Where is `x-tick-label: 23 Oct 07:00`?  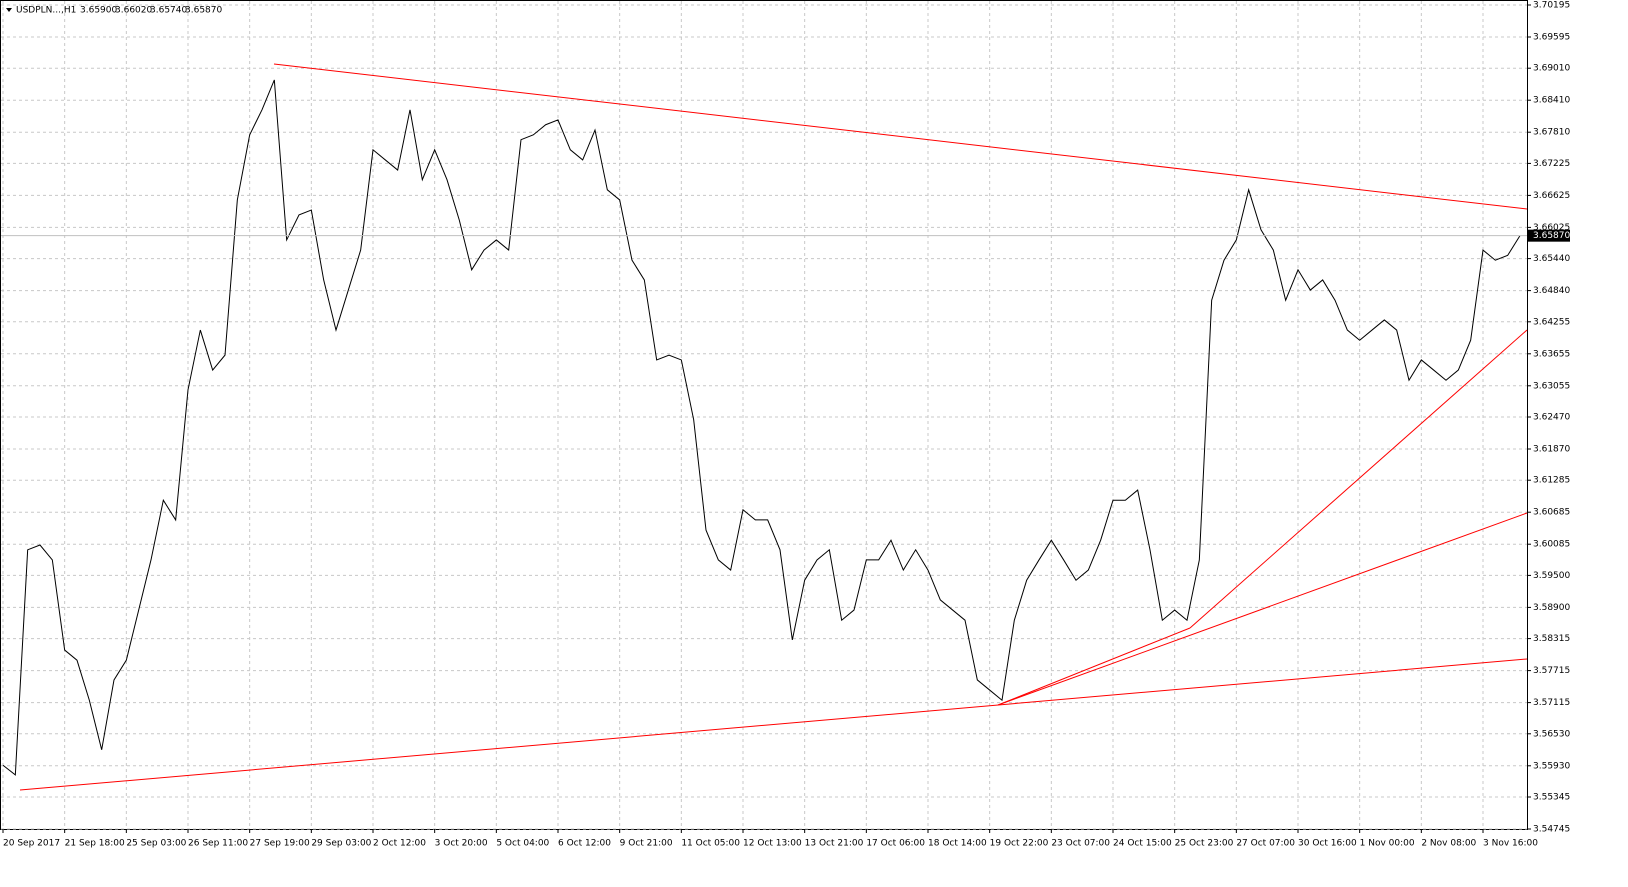 x-tick-label: 23 Oct 07:00 is located at coordinates (1080, 844).